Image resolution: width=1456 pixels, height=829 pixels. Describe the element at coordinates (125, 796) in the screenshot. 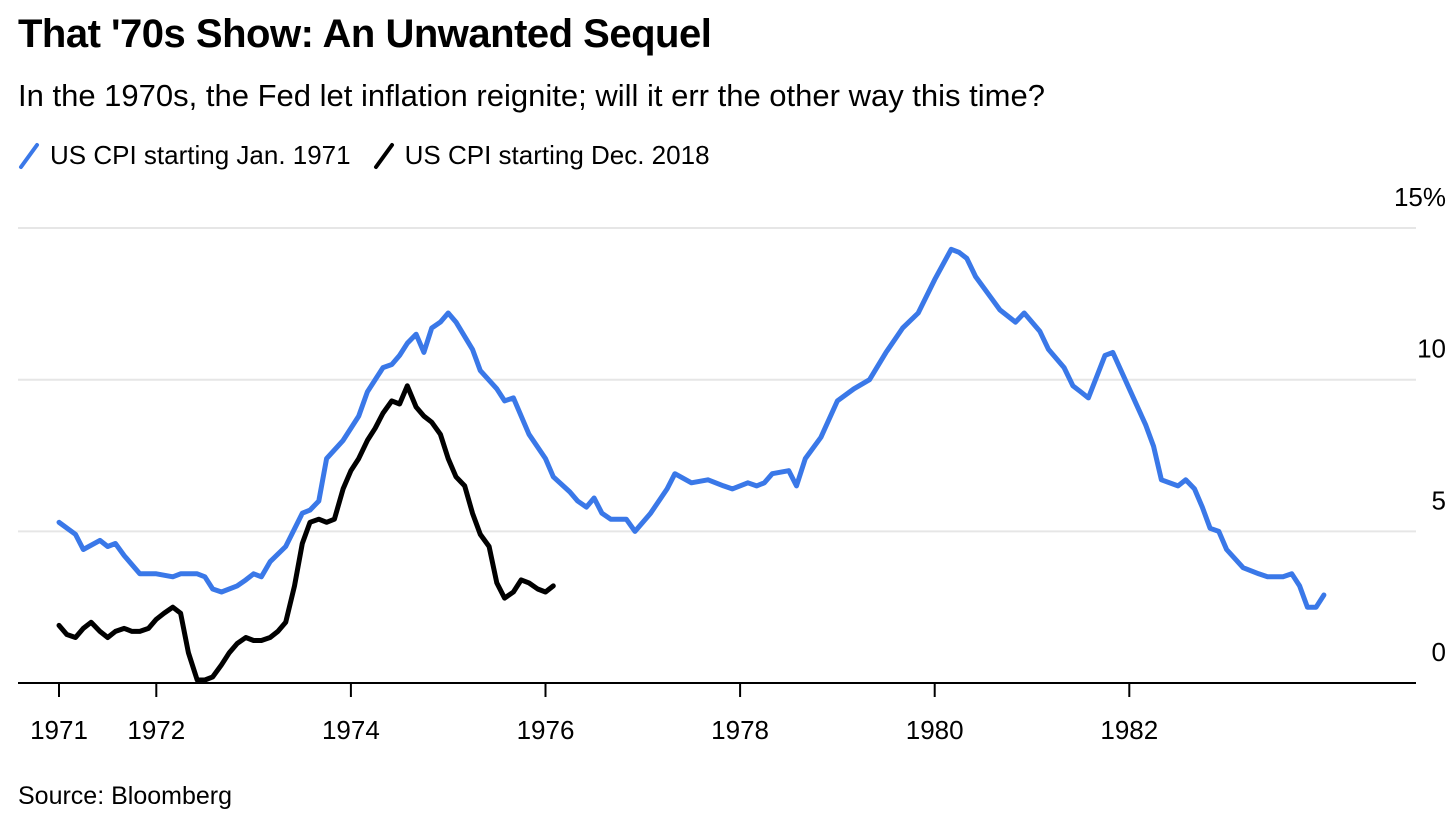

I see `source-note: Source: Bloomberg` at that location.